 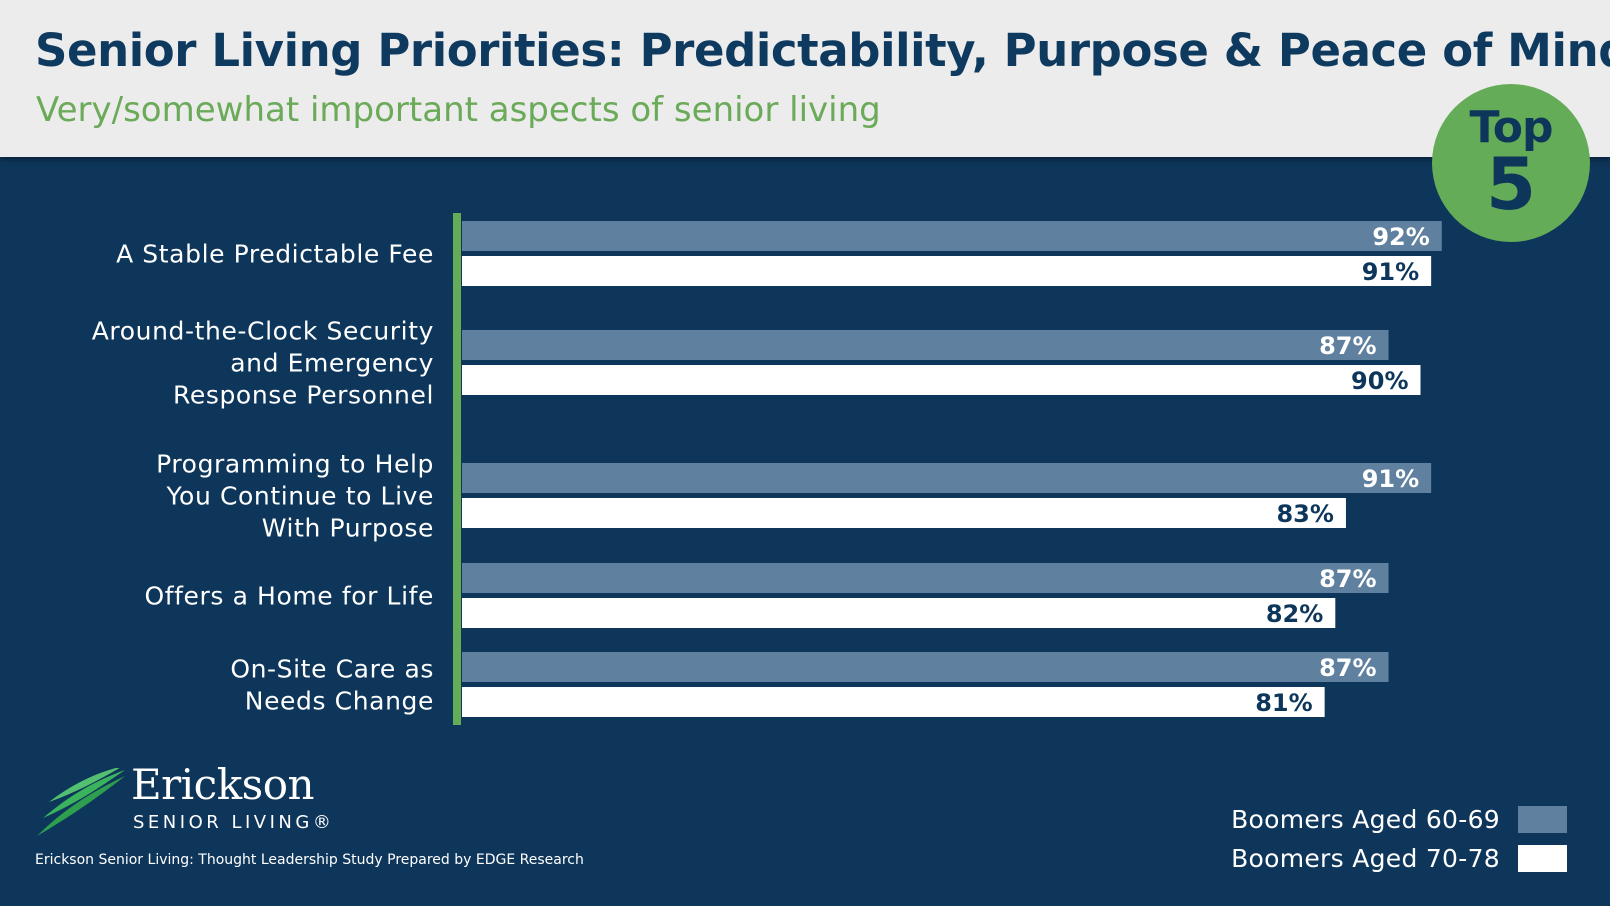 What do you see at coordinates (1390, 272) in the screenshot?
I see `data-label-2-1: 91%` at bounding box center [1390, 272].